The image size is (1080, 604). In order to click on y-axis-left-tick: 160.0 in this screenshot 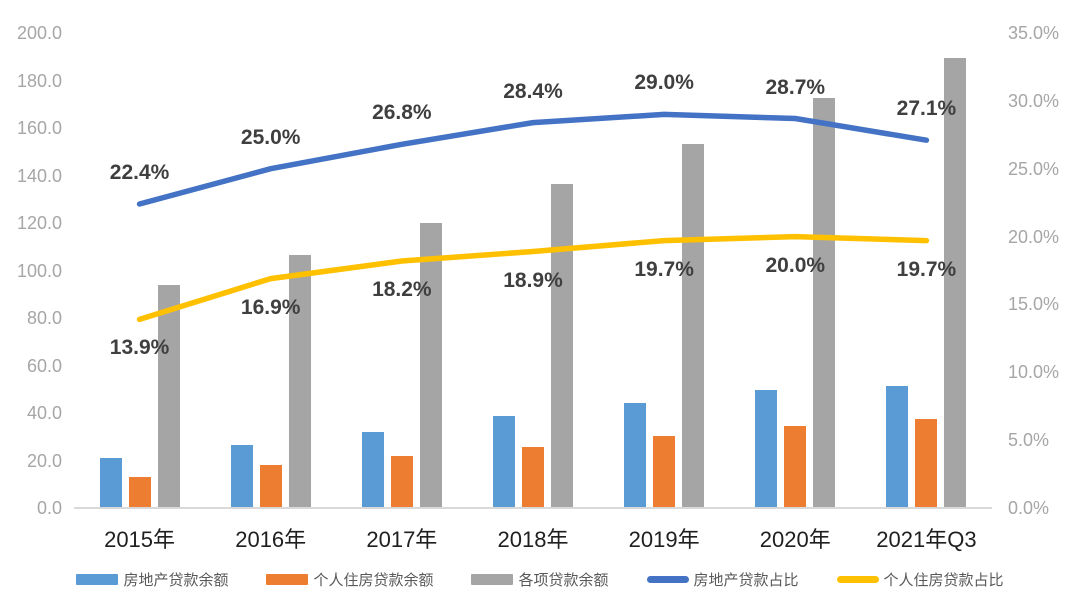, I will do `click(39, 128)`.